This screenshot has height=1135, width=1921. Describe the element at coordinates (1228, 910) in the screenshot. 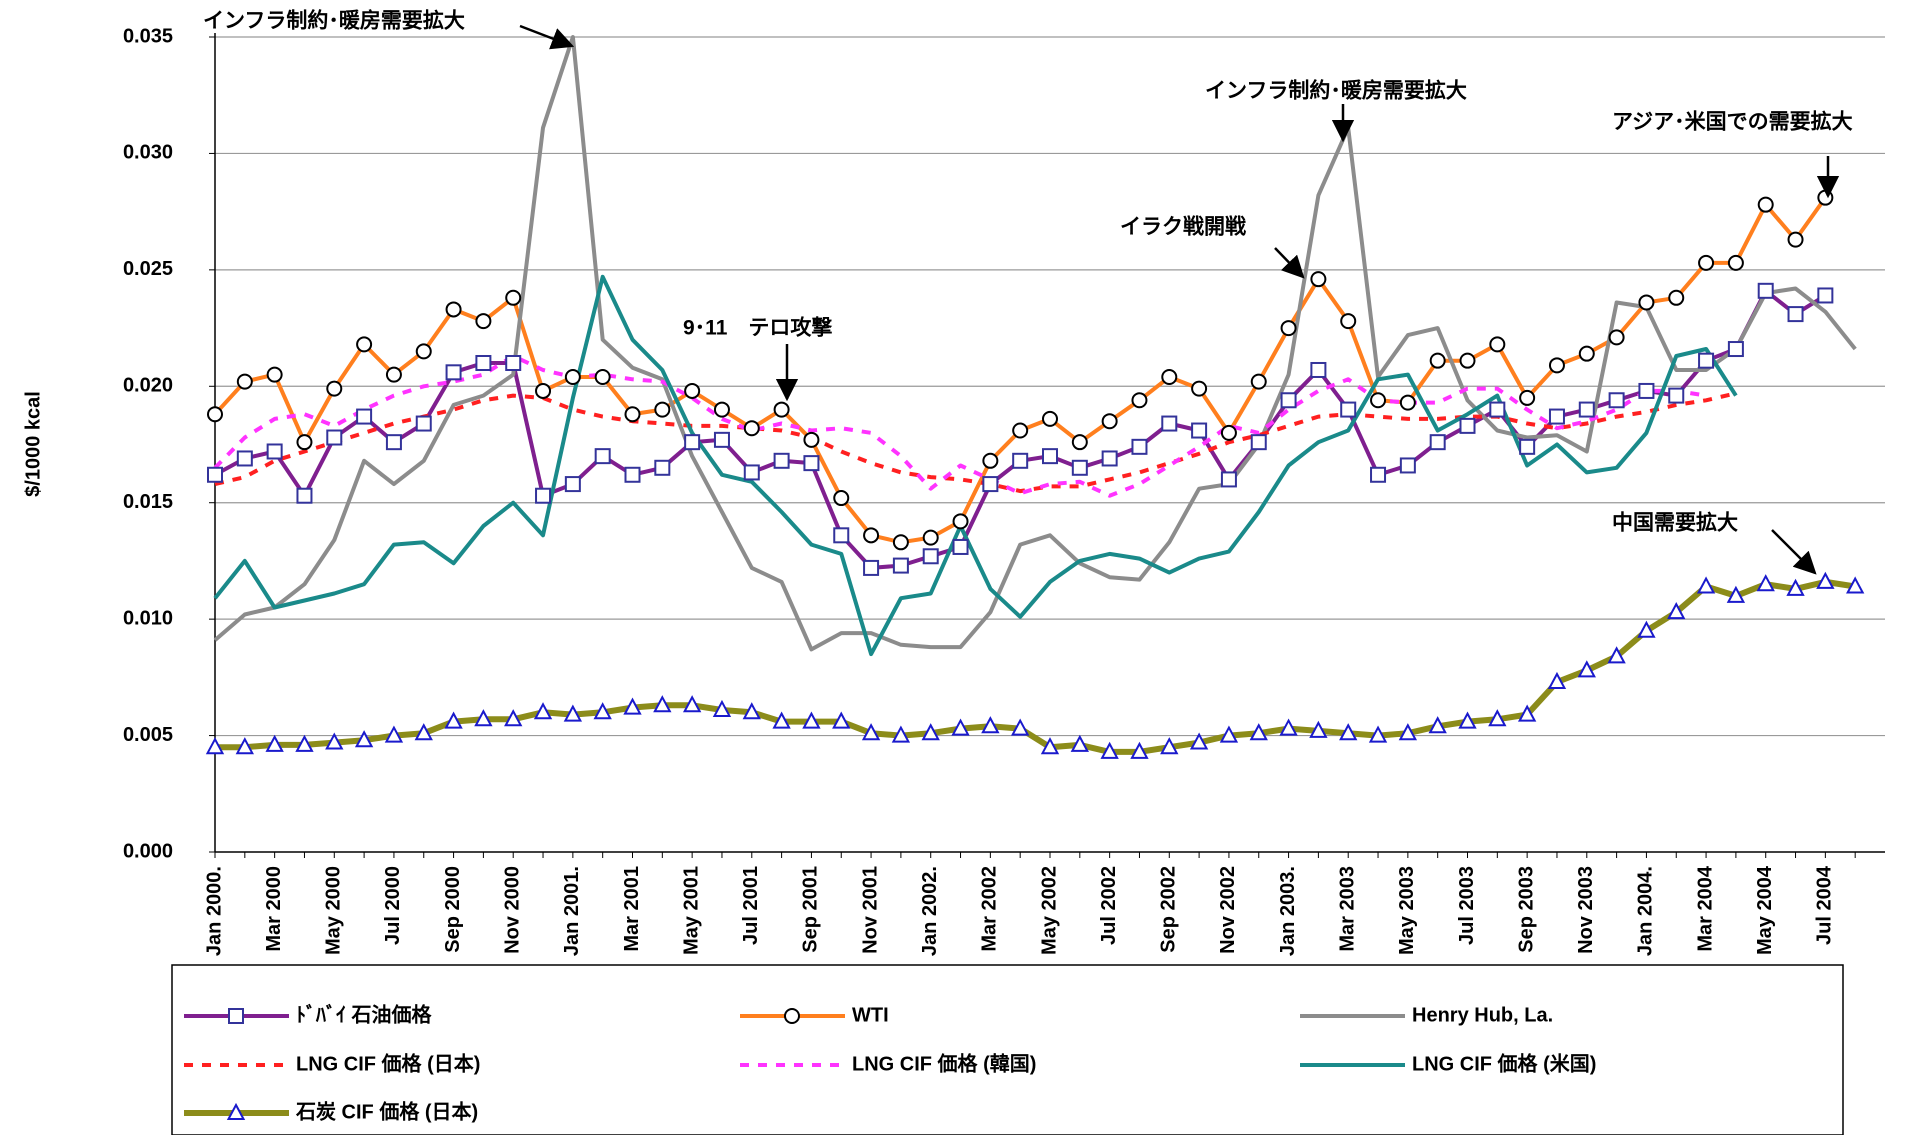

I see `x-tick-label: Nov 2002` at that location.